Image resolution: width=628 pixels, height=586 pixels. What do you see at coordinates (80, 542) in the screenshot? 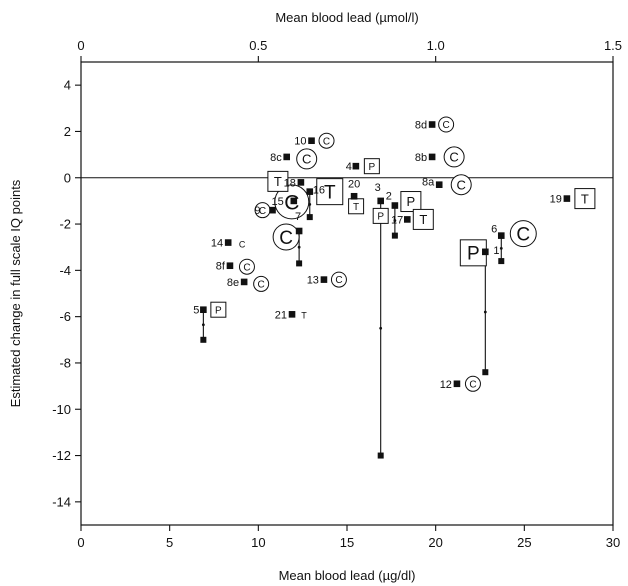
I see `x-tick-label: 0` at bounding box center [80, 542].